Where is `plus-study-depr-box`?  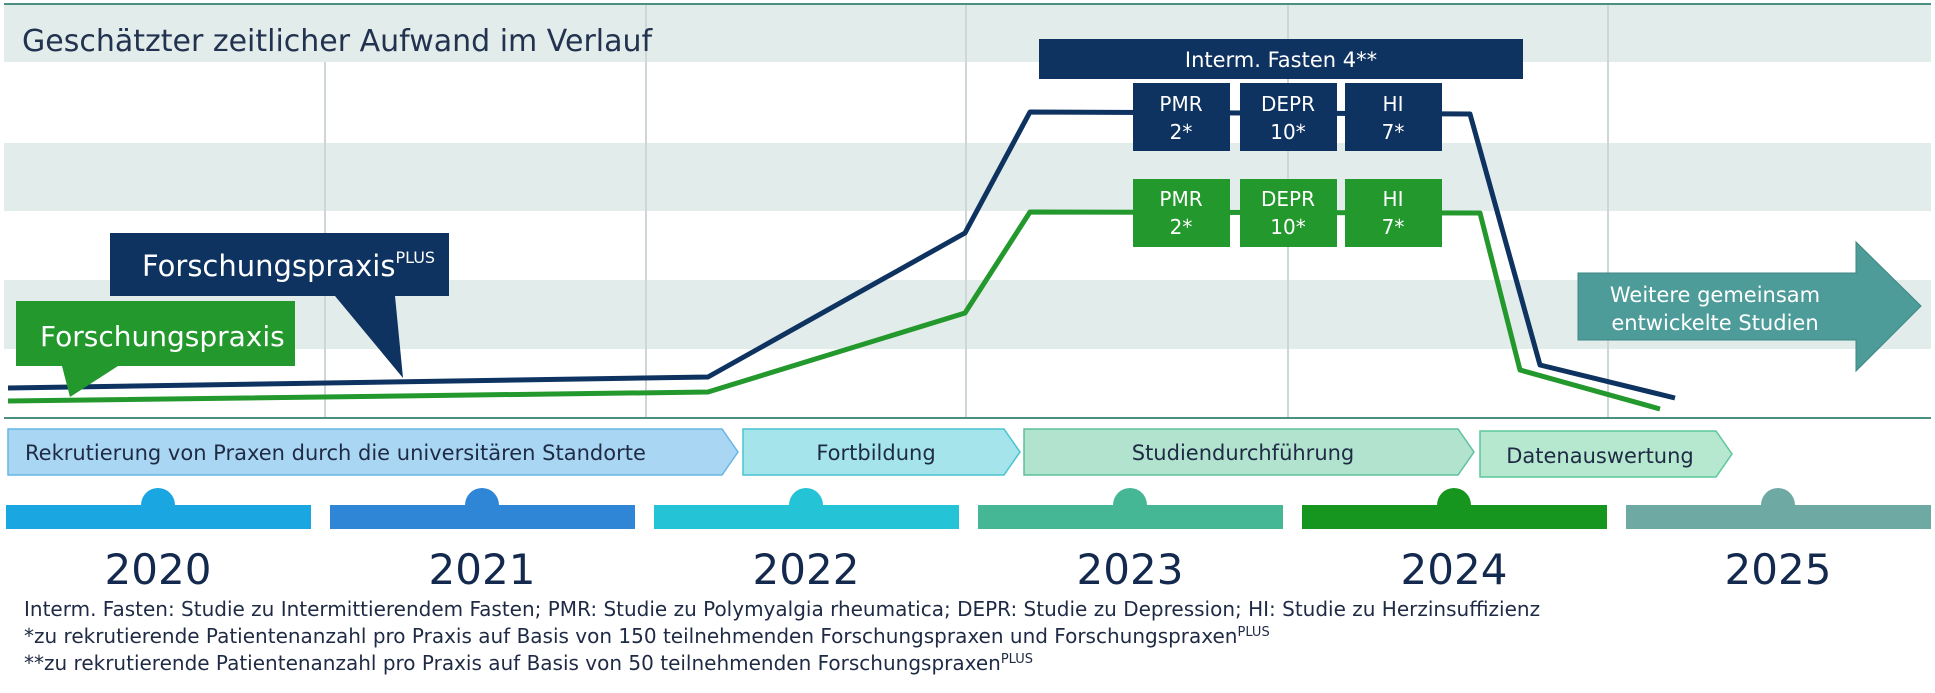 plus-study-depr-box is located at coordinates (1288, 117).